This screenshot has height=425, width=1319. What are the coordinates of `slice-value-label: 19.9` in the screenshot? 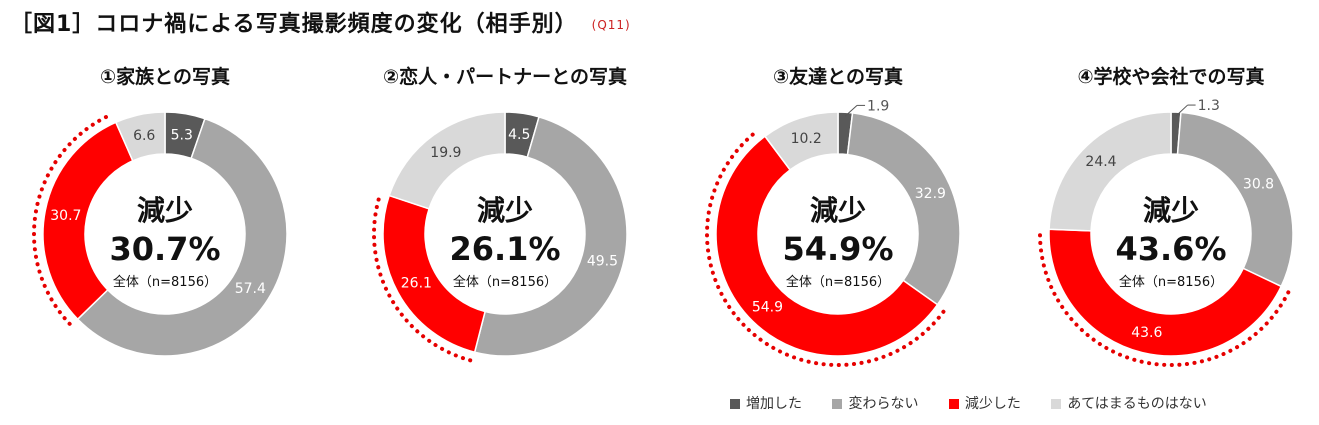 It's located at (445, 153).